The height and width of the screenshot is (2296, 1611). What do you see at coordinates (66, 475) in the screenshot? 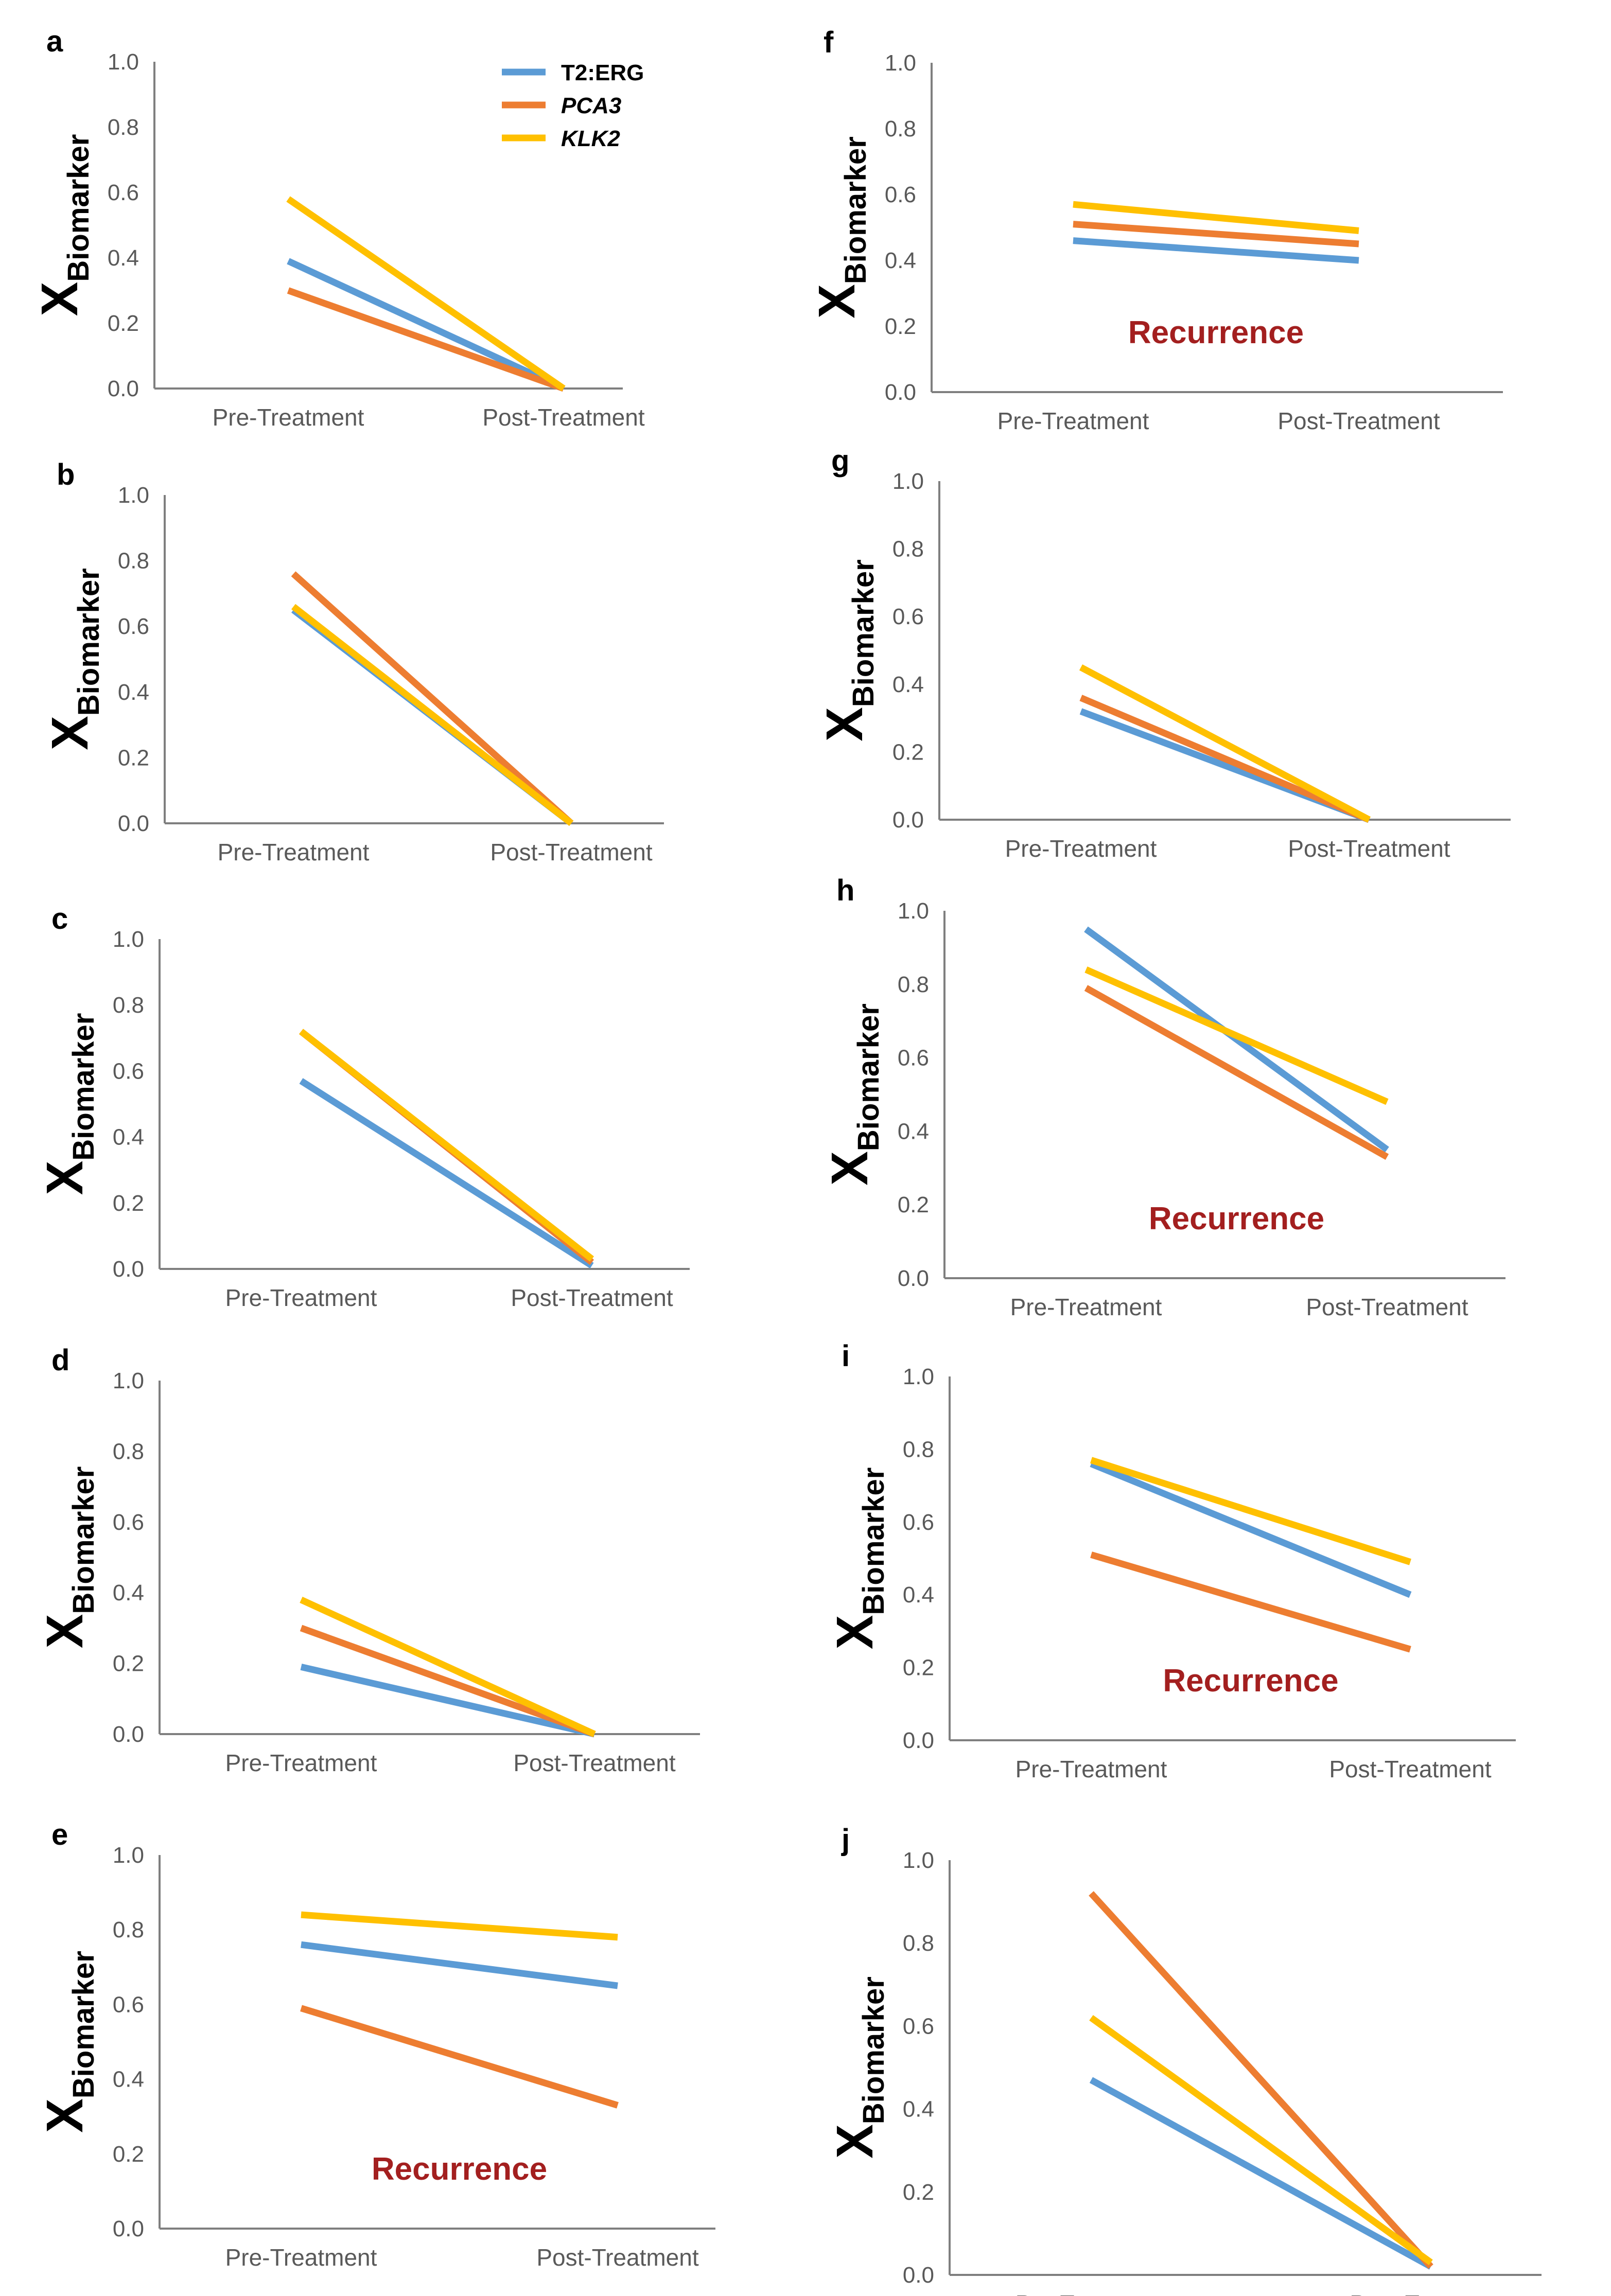
I see `panel-letter: b` at bounding box center [66, 475].